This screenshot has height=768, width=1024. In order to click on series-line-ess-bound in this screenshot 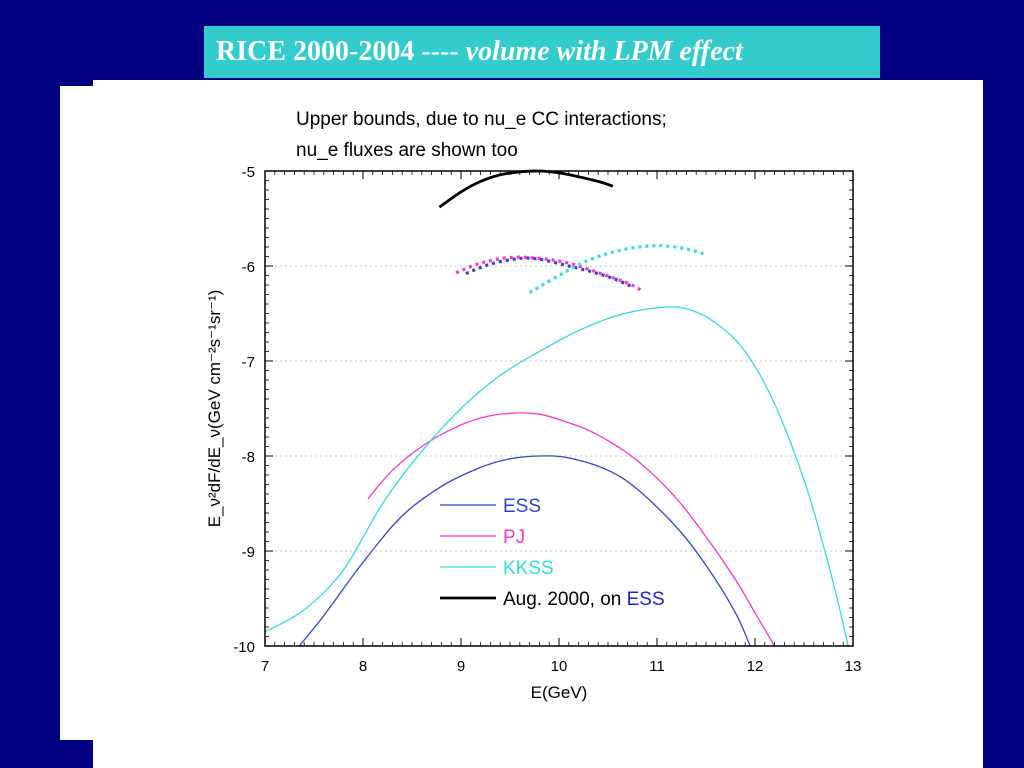, I will do `click(549, 272)`.